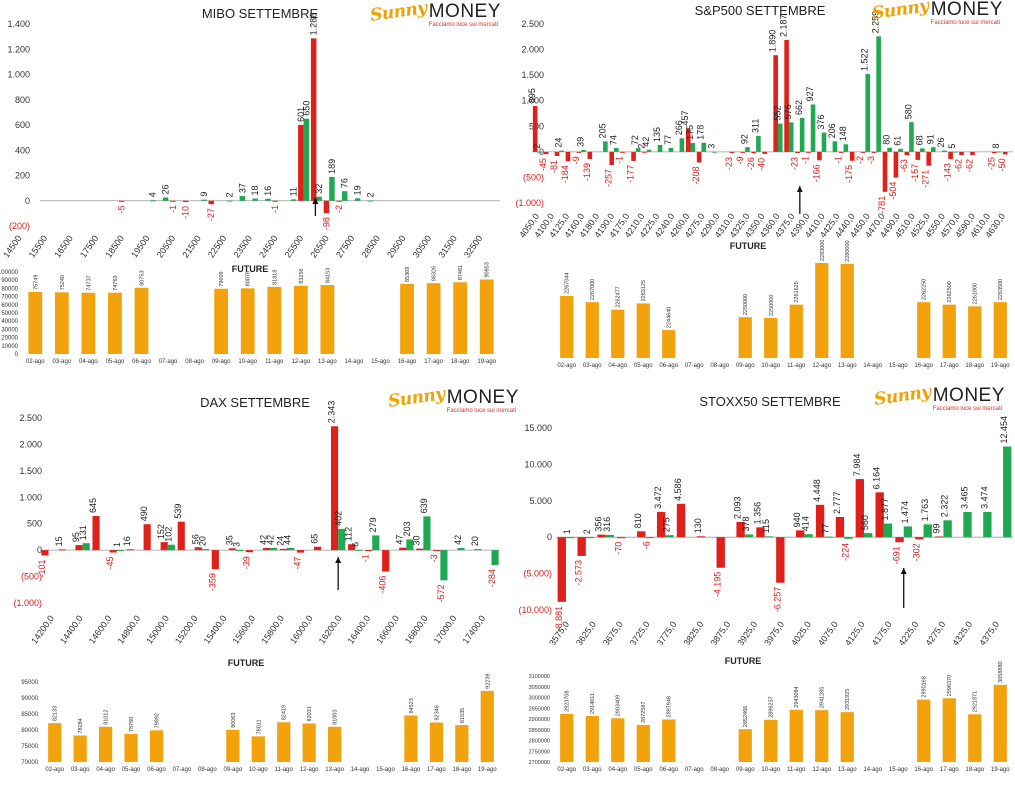 The width and height of the screenshot is (1015, 793). I want to click on x-tick-label: 14-ago, so click(360, 770).